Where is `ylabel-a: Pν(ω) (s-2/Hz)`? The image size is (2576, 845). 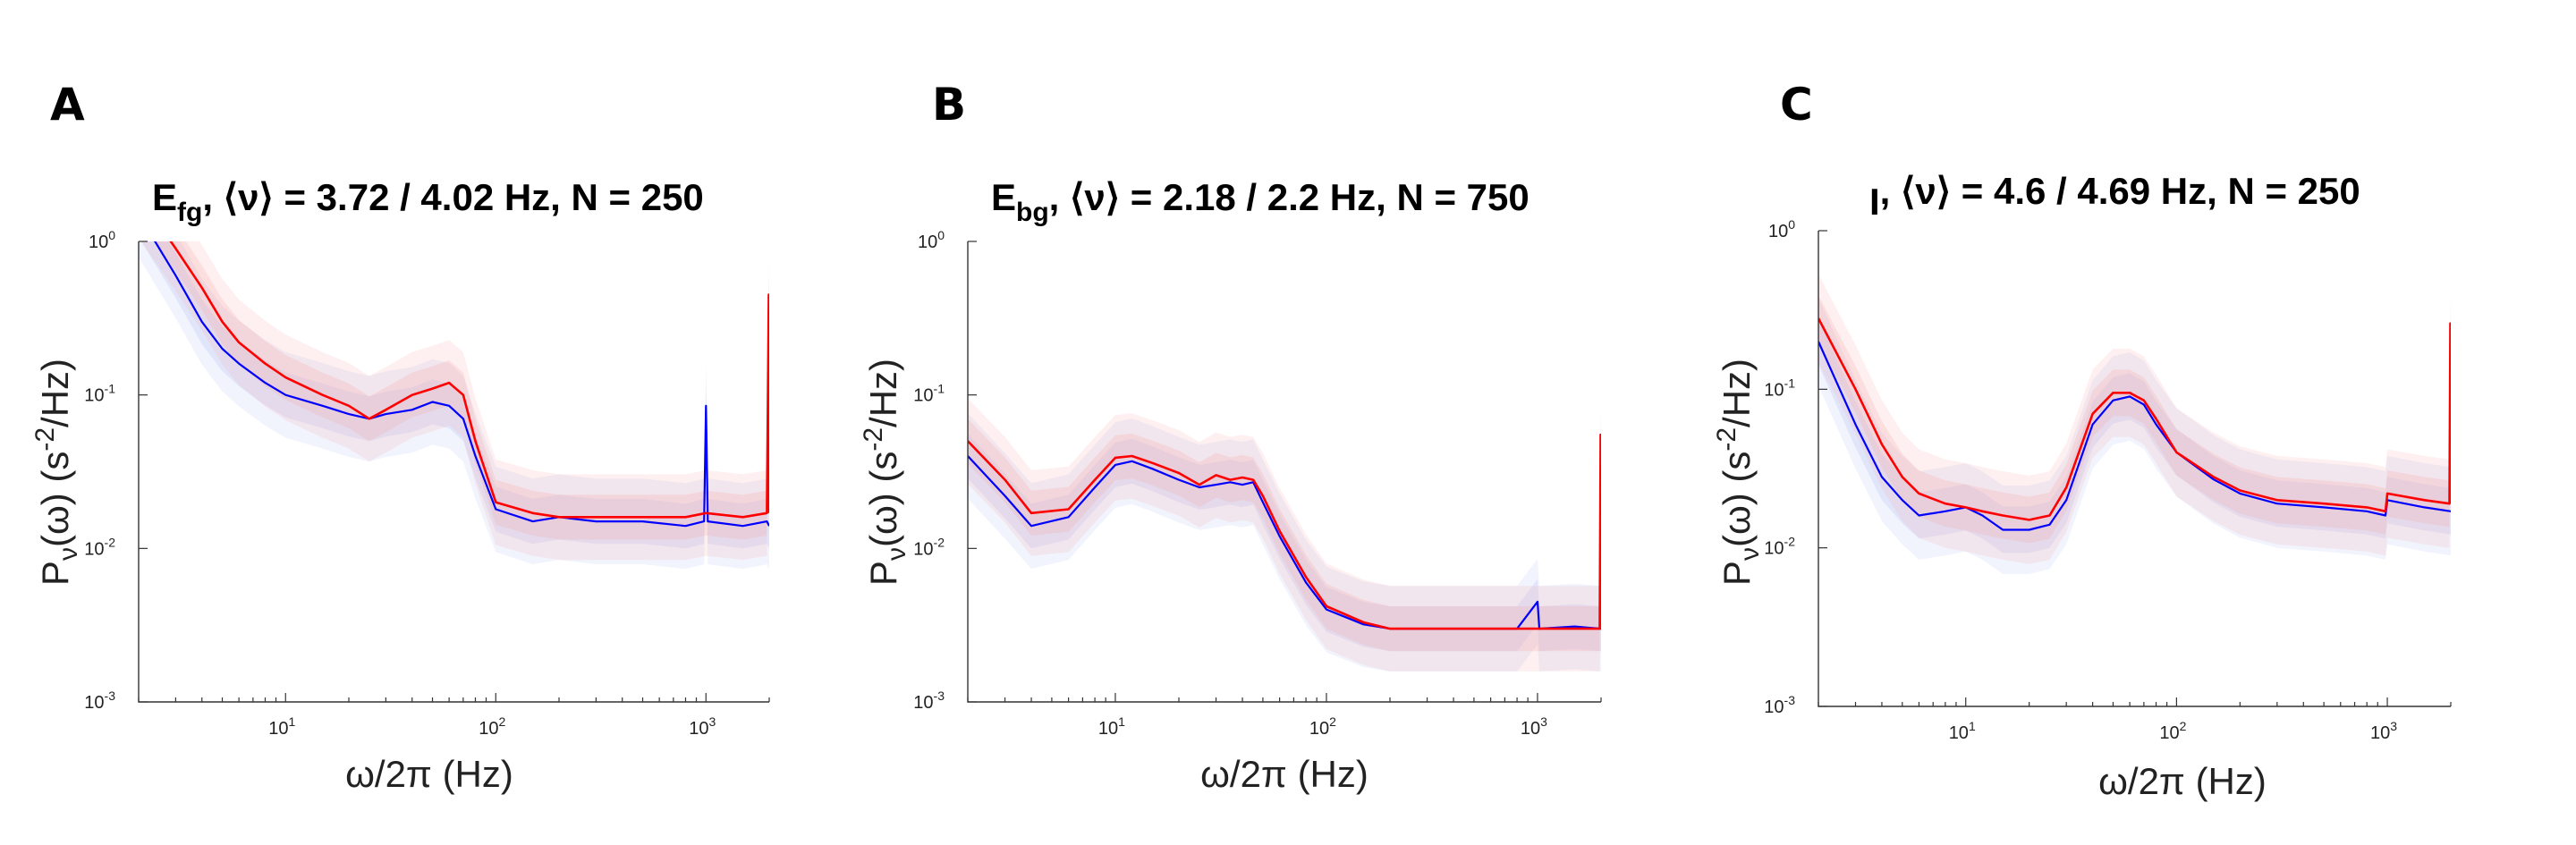
ylabel-a: Pν(ω) (s-2/Hz) is located at coordinates (56, 472).